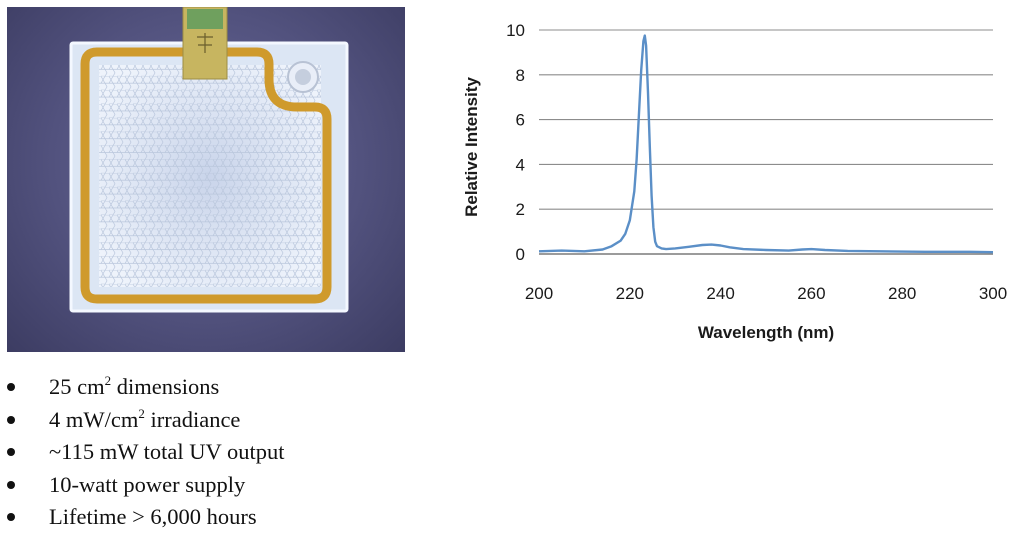 This screenshot has height=536, width=1024. What do you see at coordinates (520, 164) in the screenshot?
I see `y-tick-label: 4` at bounding box center [520, 164].